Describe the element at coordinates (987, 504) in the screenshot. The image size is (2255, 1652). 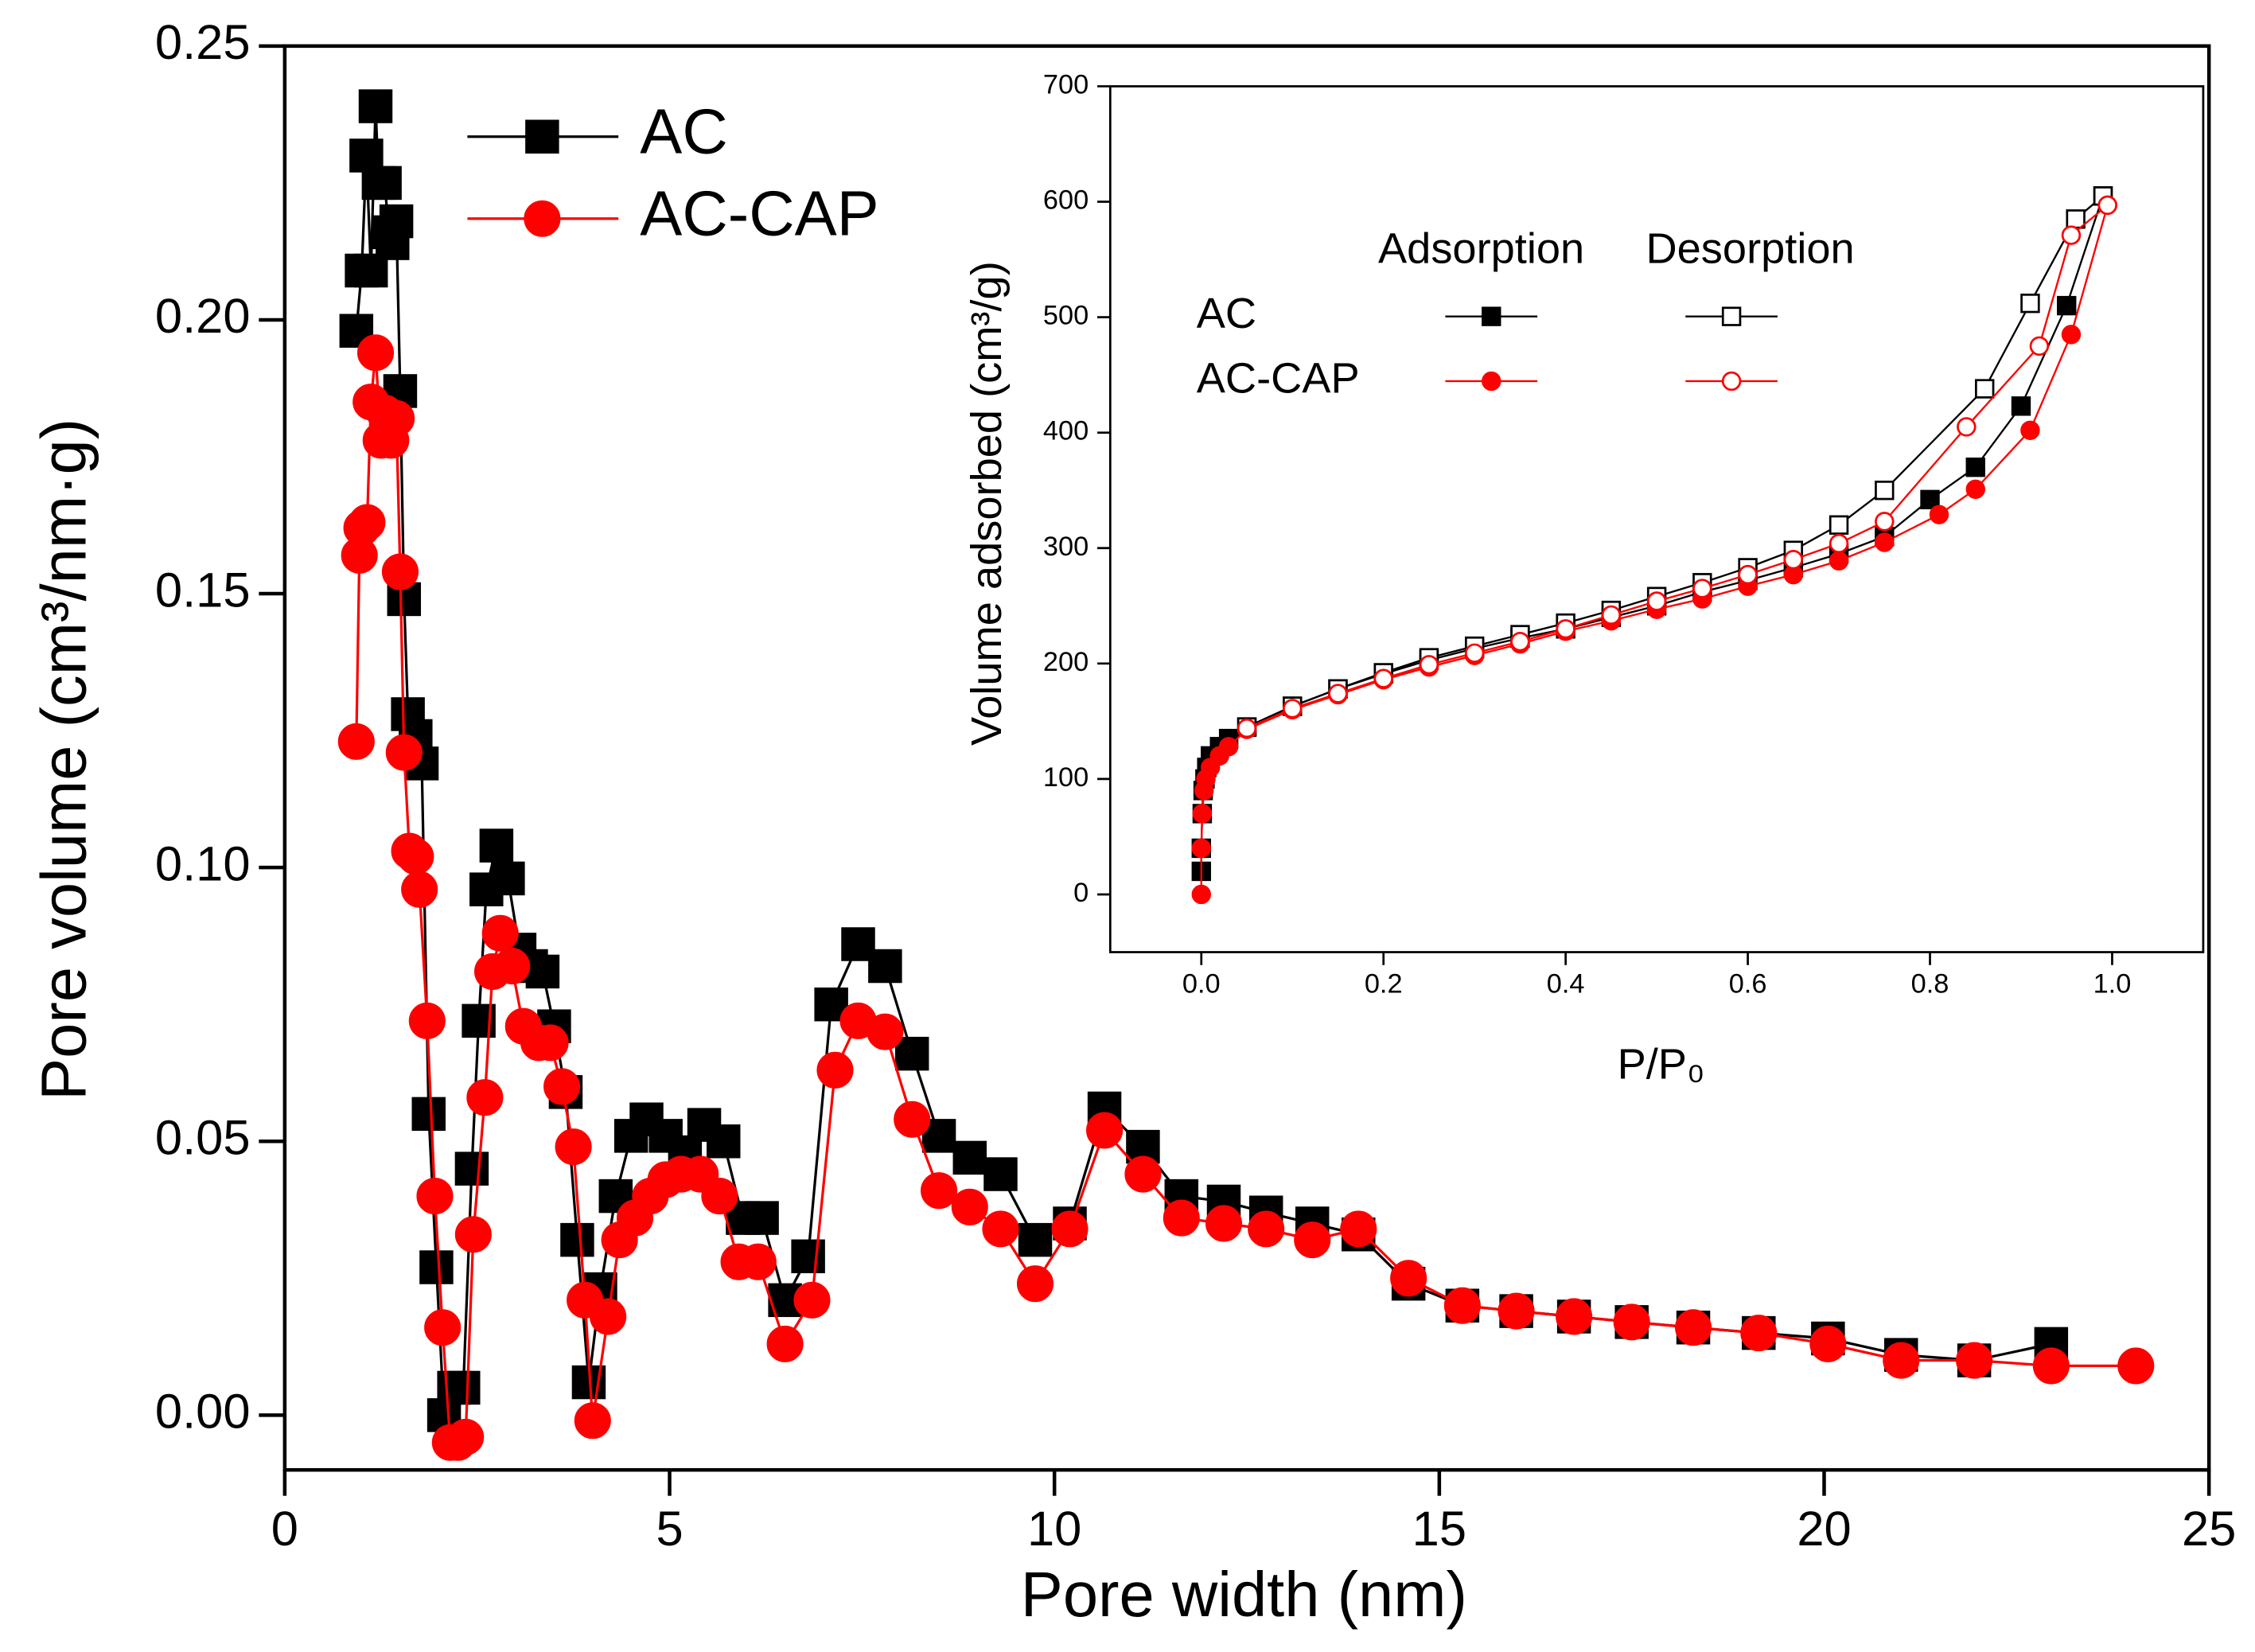
I see `y-axis-title: Volume adsorbed (cm³/g)` at that location.